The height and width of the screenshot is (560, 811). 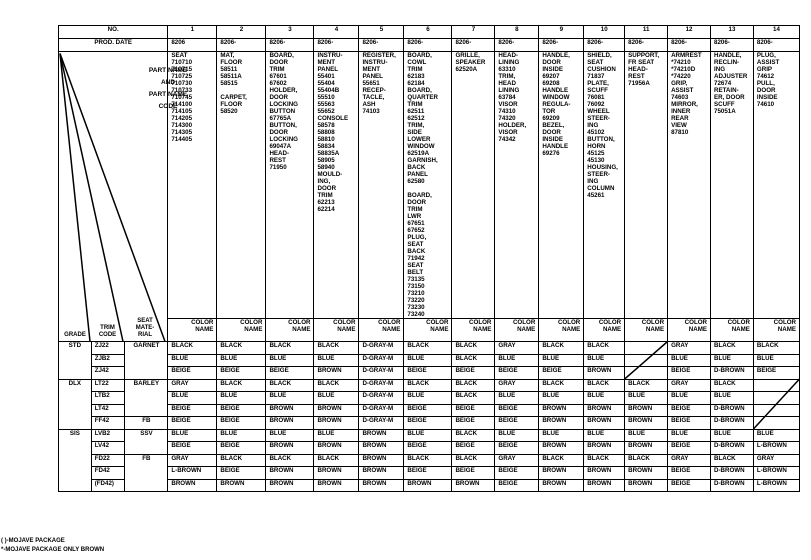 I want to click on footnote-mojave: ( )-MOJAVE PACKAGE, so click(x=33, y=541).